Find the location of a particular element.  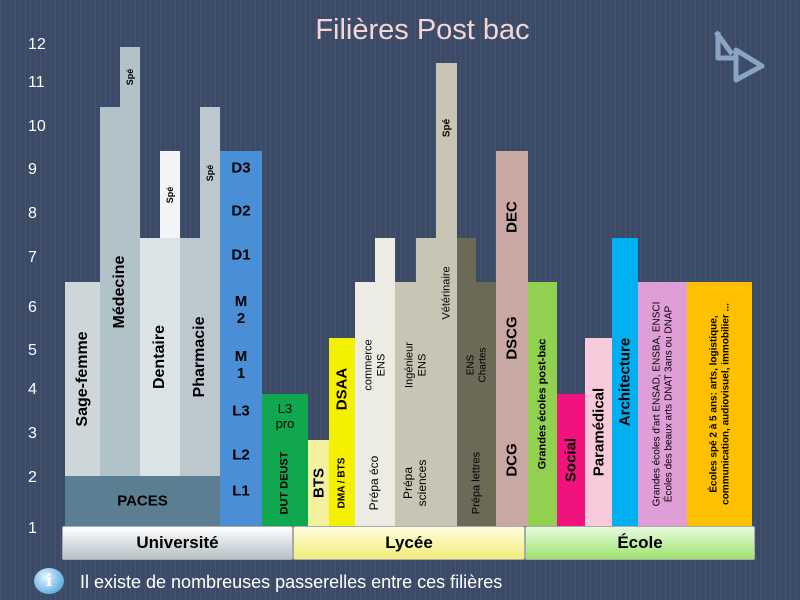

level-label: 3 is located at coordinates (32, 433).